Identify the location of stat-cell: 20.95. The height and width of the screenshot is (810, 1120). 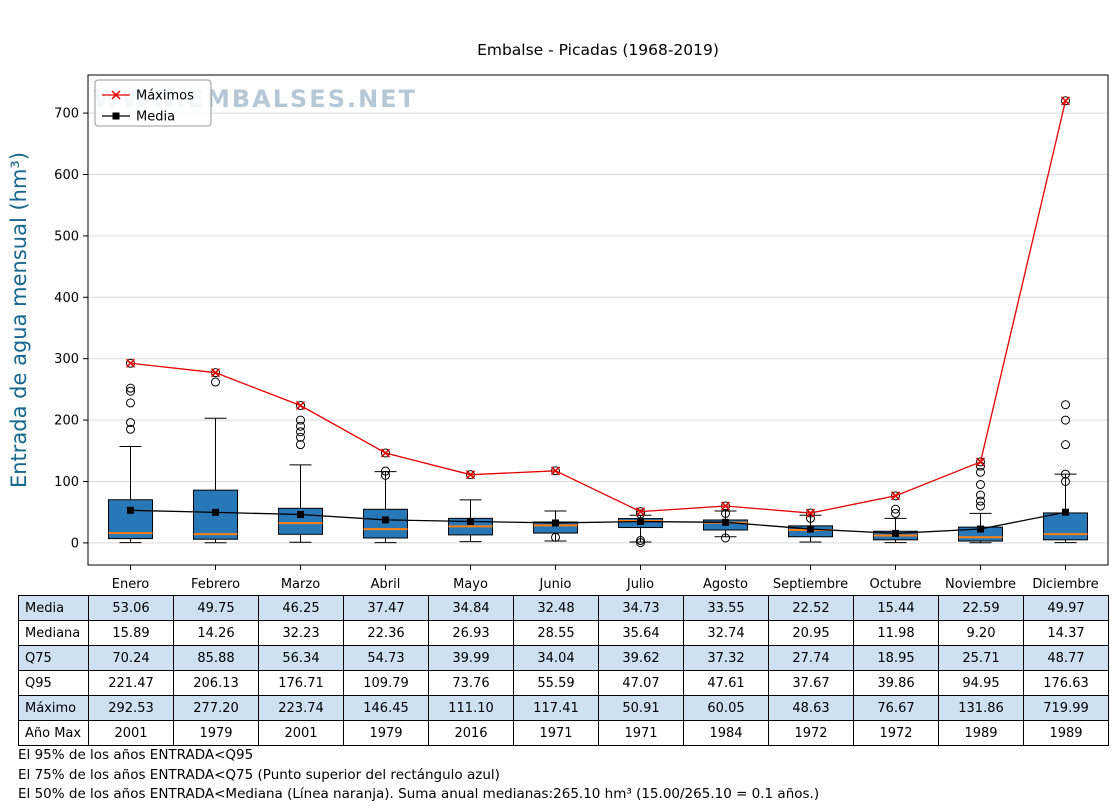
(811, 633).